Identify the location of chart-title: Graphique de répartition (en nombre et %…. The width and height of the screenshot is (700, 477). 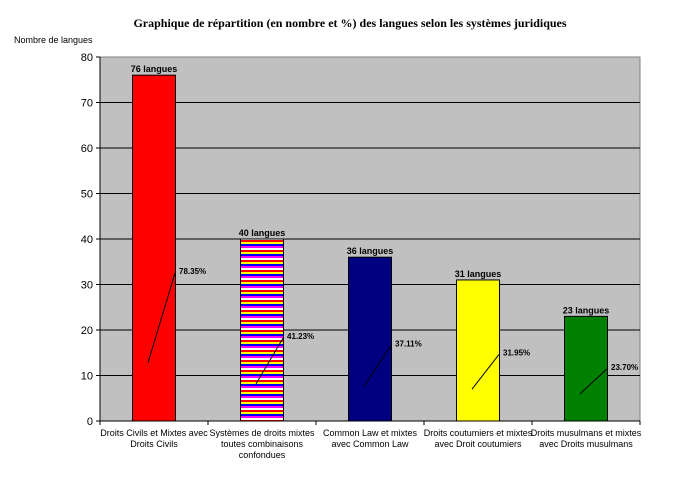
(350, 23).